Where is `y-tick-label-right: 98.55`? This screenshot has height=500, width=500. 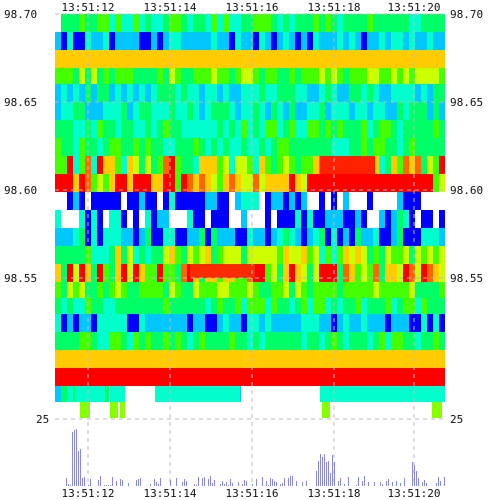
y-tick-label-right: 98.55 is located at coordinates (466, 278).